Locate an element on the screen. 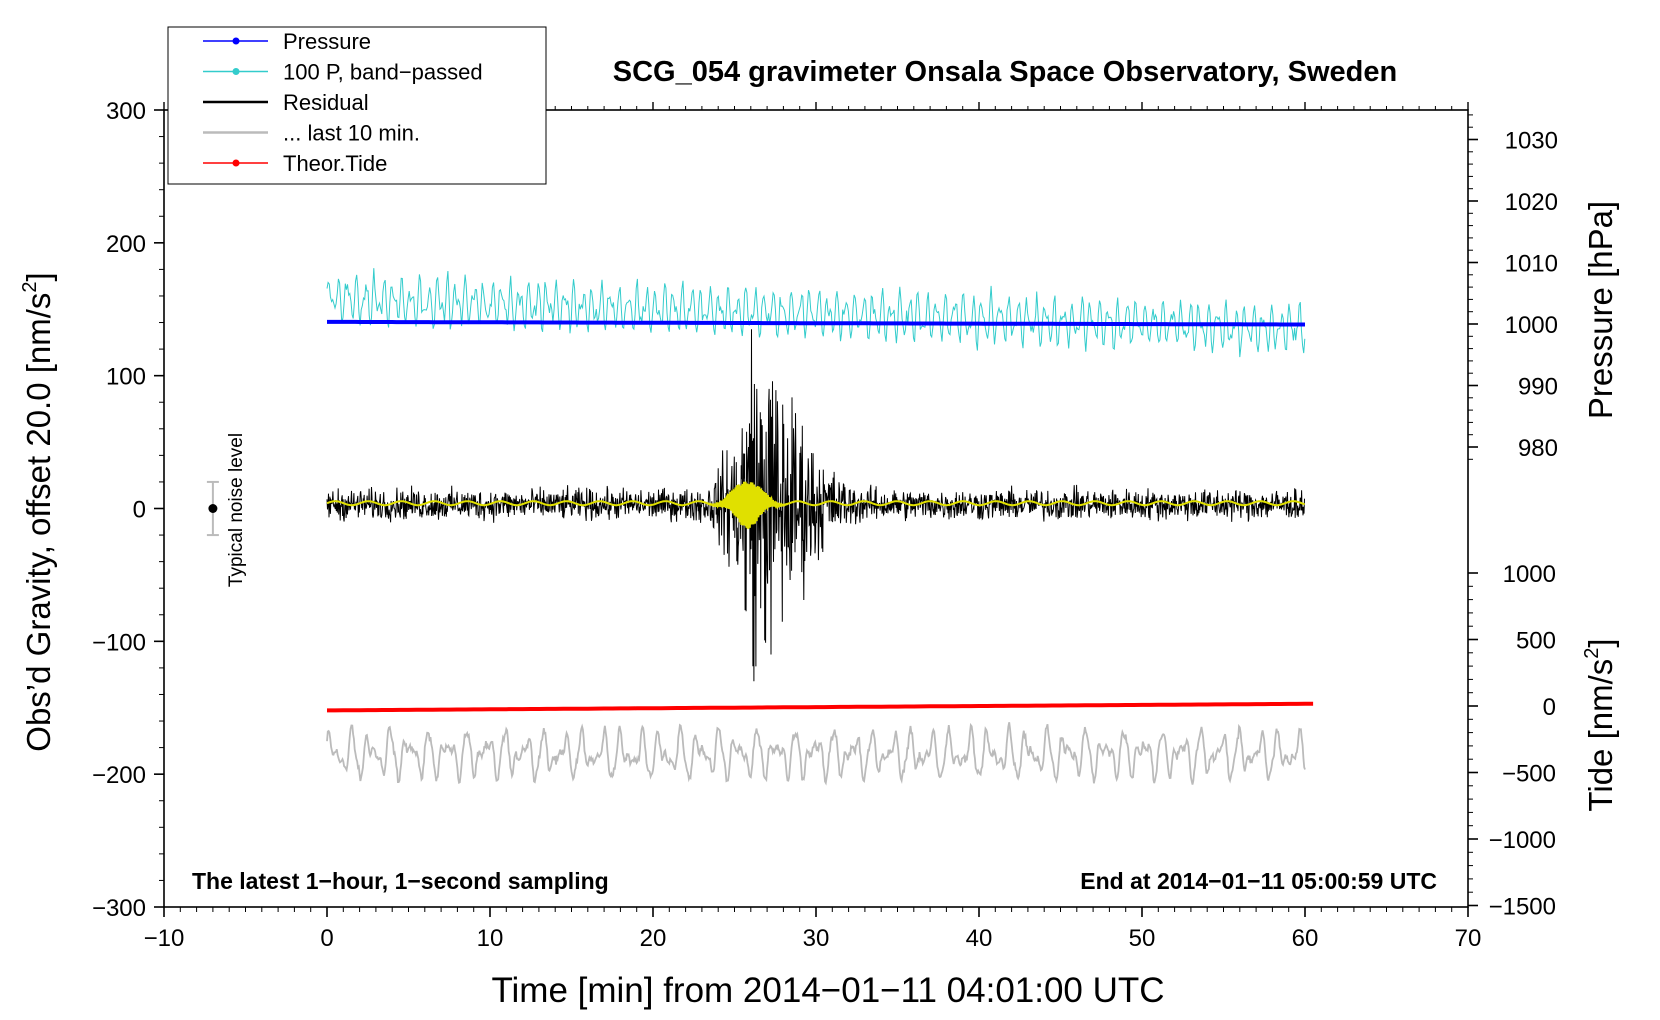  series-band-passed-pressure is located at coordinates (816, 313).